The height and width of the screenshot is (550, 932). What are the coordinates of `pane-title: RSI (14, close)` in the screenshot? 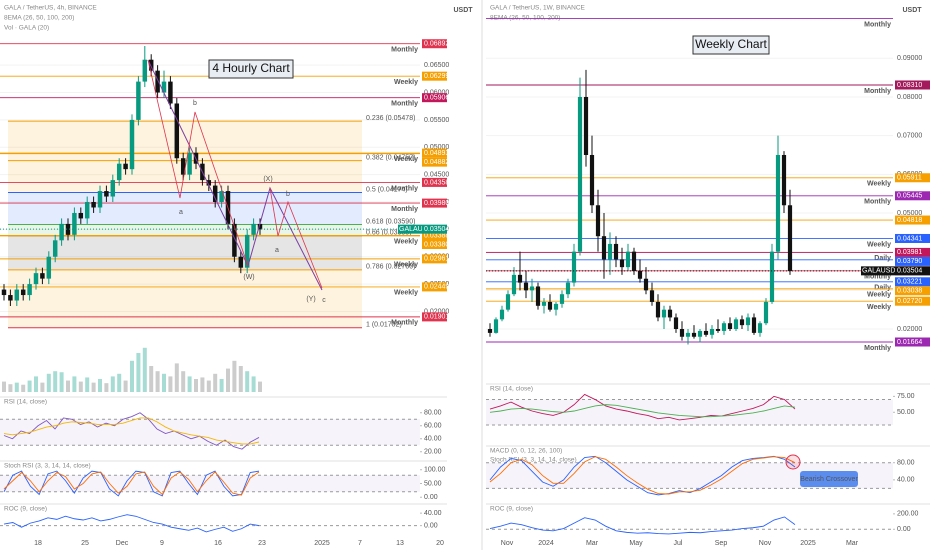 It's located at (25, 402).